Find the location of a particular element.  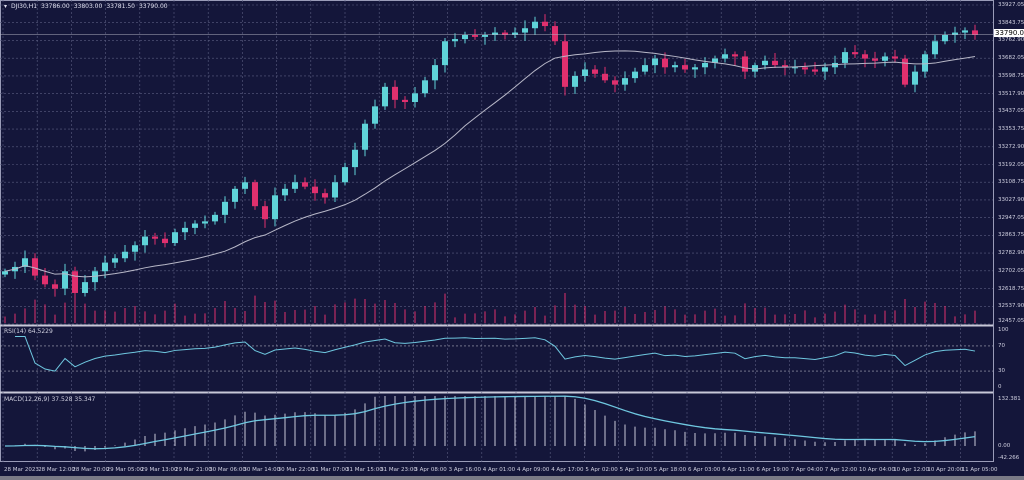

rsi-tick-label: 0 is located at coordinates (1000, 387).